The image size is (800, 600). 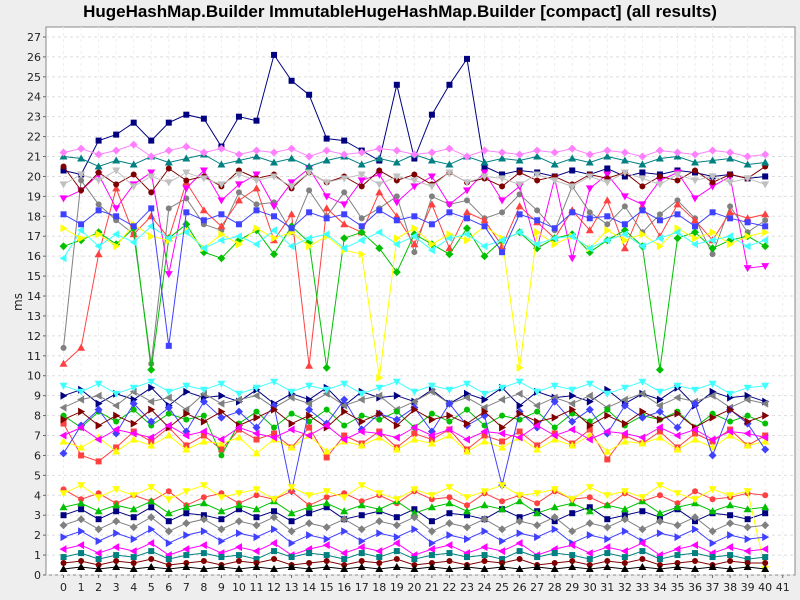 What do you see at coordinates (221, 587) in the screenshot?
I see `x-tick-label: 9` at bounding box center [221, 587].